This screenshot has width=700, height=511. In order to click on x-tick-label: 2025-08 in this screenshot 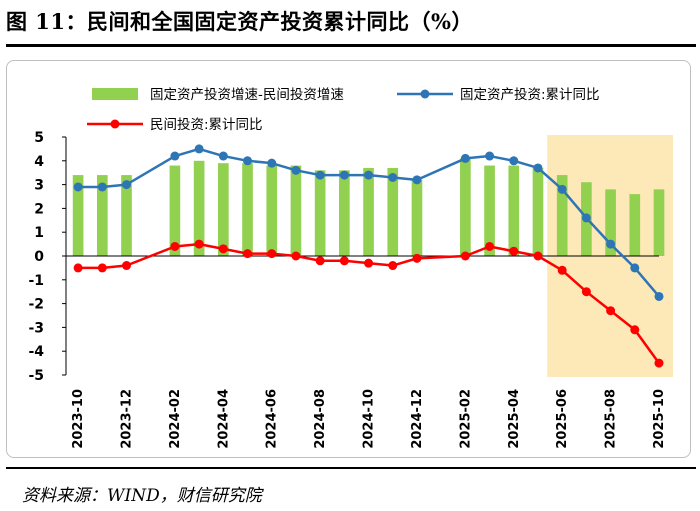, I will do `click(611, 419)`.